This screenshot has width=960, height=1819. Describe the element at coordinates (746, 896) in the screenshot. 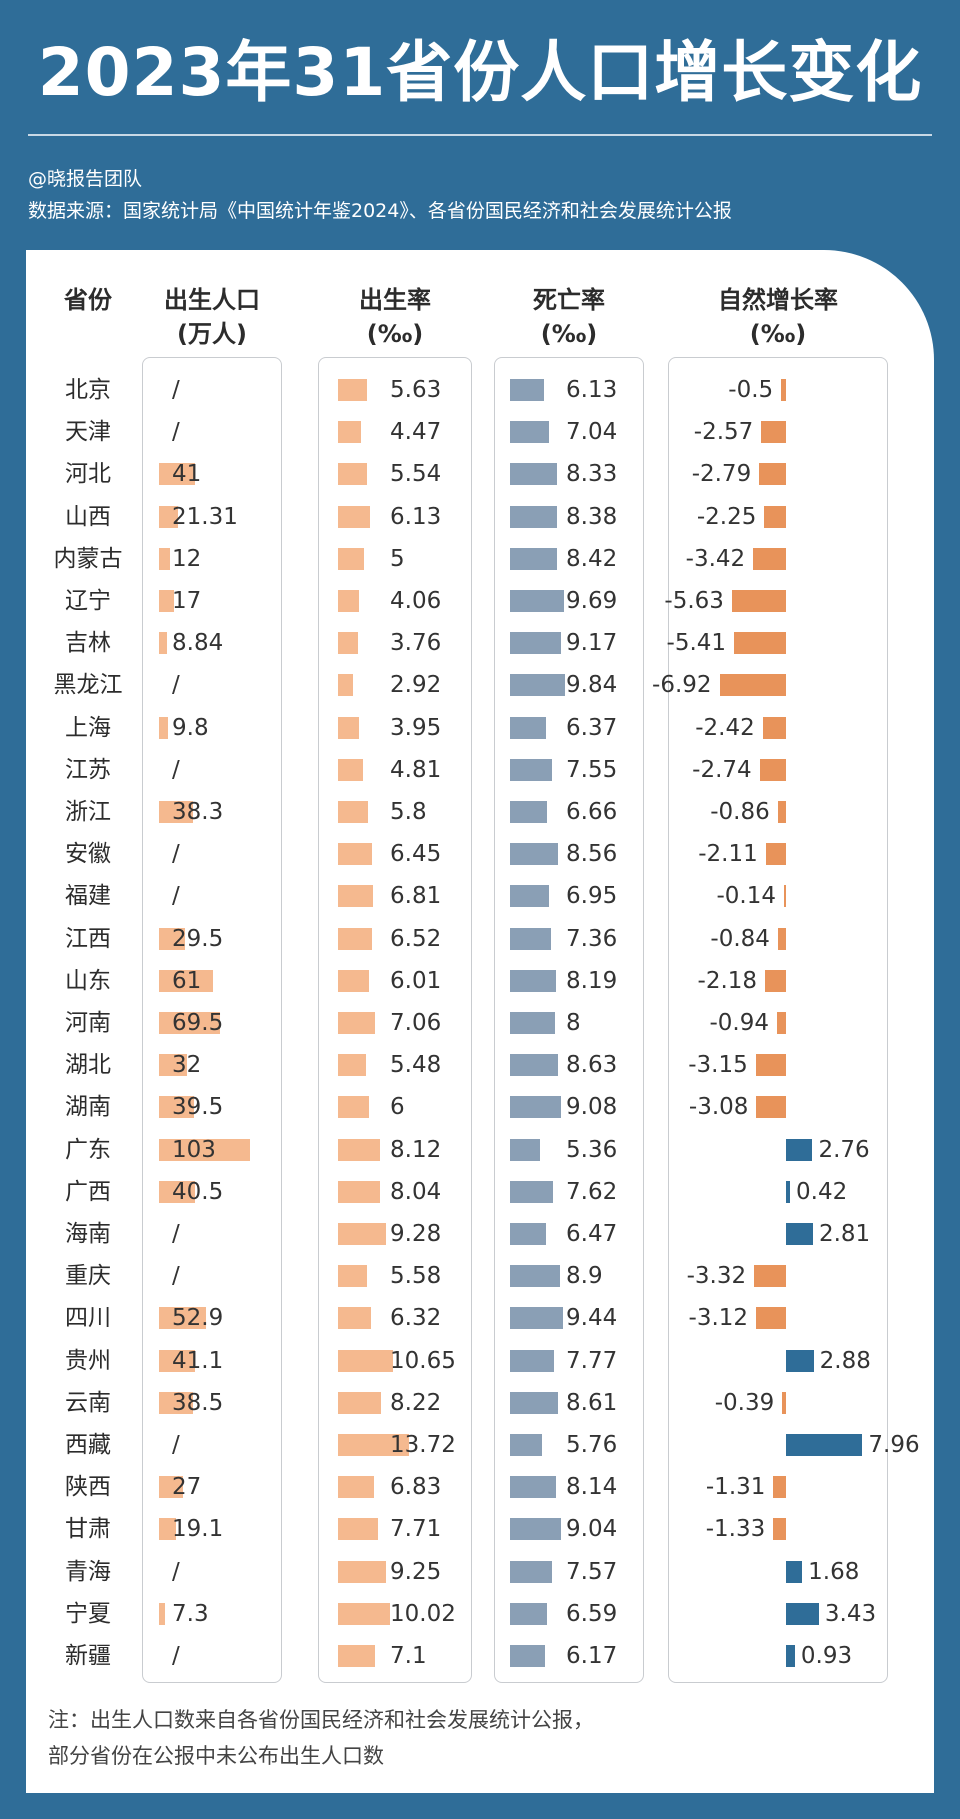

I see `growth-rate-value: -0.14` at that location.